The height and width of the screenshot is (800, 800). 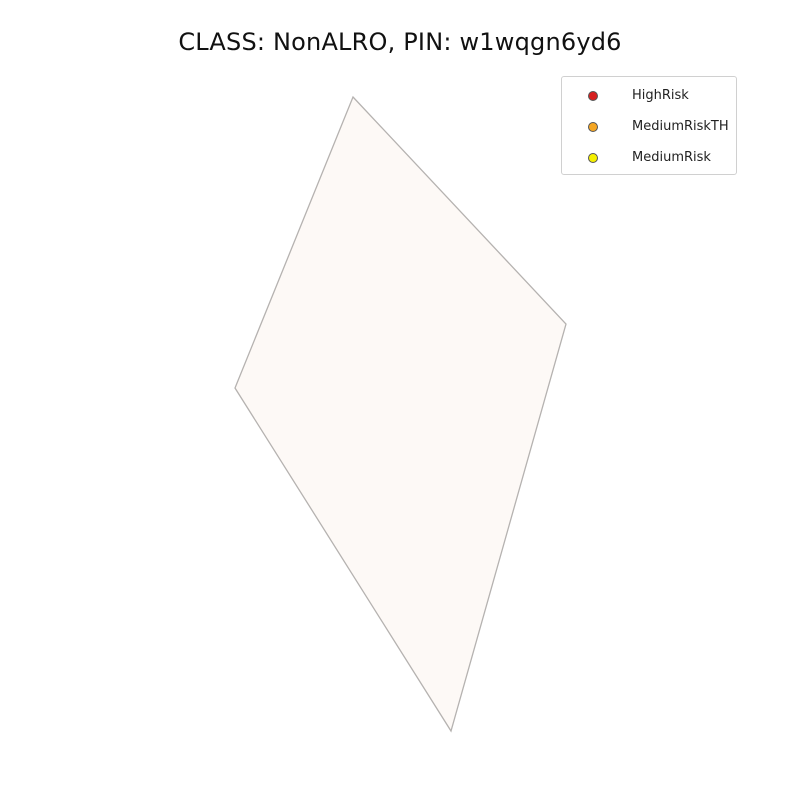 I want to click on map-title: CLASS: NonALRO, PIN: w1wqgn6yd6, so click(x=400, y=42).